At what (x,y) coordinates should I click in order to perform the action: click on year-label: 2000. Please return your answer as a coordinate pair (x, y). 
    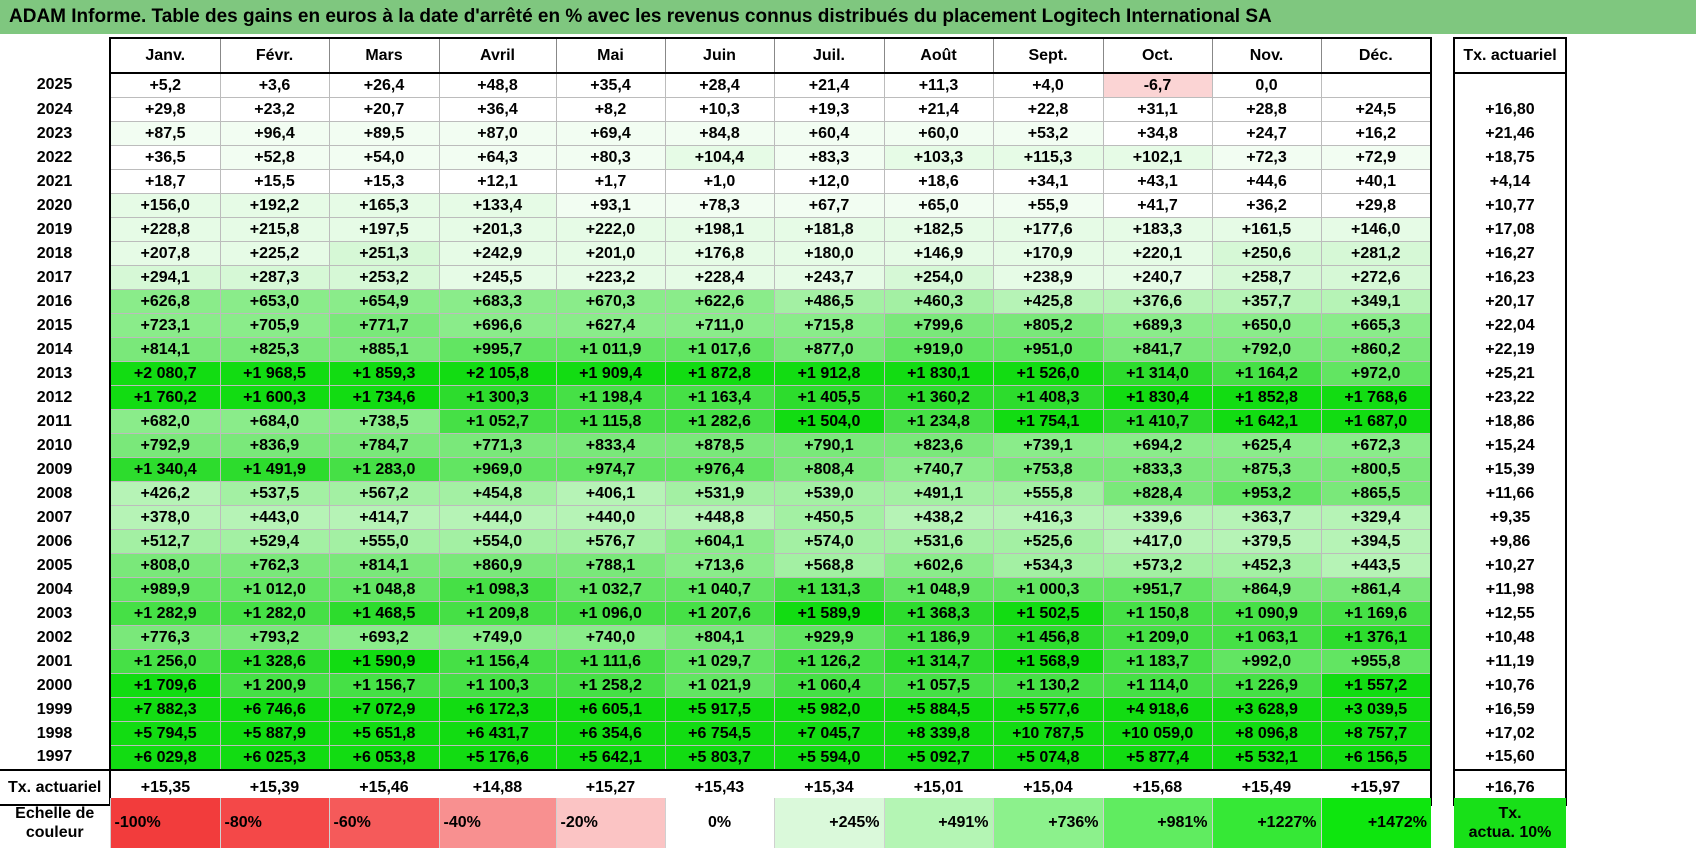
    Looking at the image, I should click on (54, 685).